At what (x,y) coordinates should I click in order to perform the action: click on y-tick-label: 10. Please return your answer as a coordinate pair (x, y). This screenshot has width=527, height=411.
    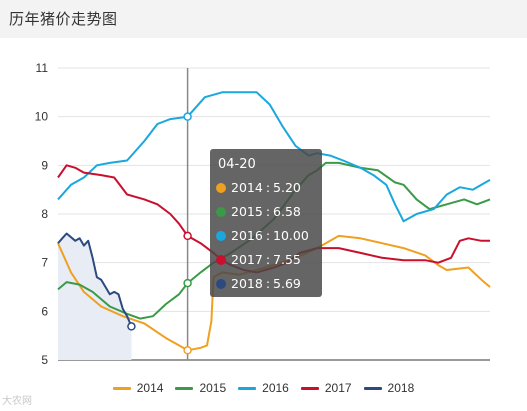
    Looking at the image, I should click on (42, 117).